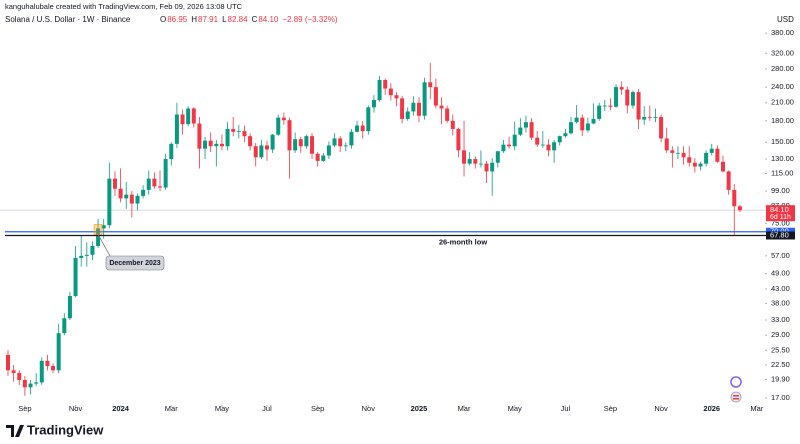 Image resolution: width=800 pixels, height=444 pixels. I want to click on ohlc-key: L, so click(224, 19).